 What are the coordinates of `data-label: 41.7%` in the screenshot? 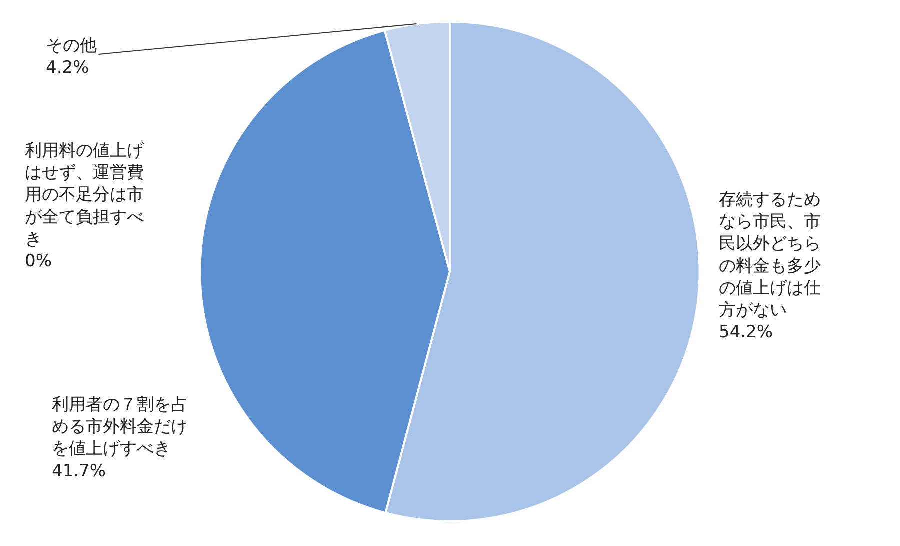 It's located at (79, 471).